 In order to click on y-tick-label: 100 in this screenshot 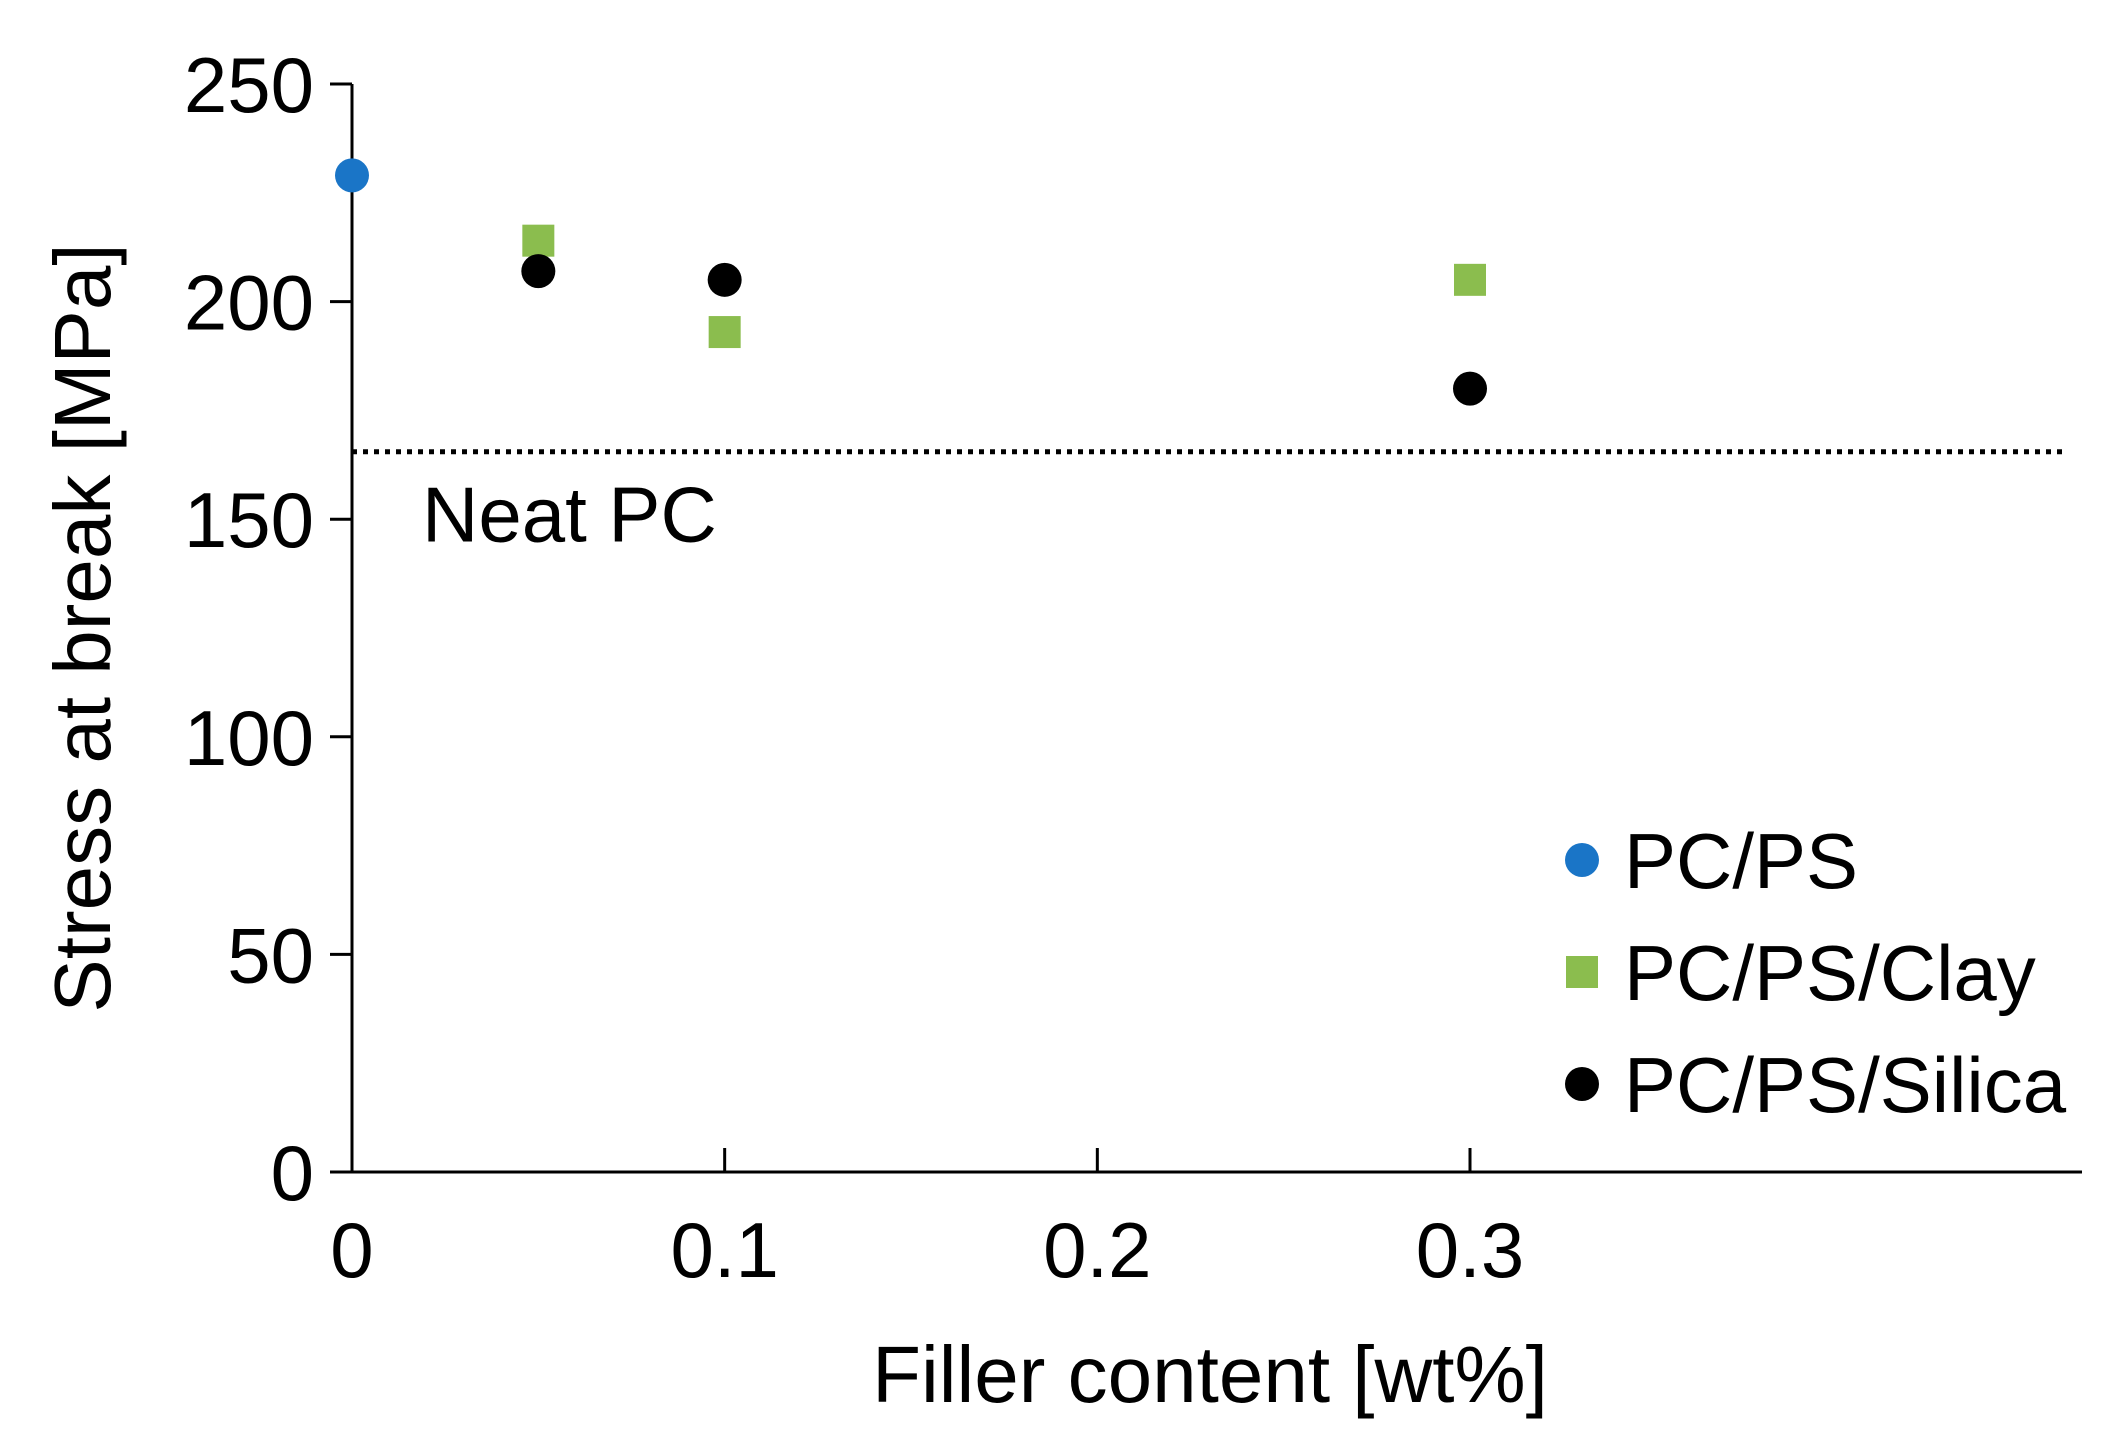, I will do `click(249, 738)`.